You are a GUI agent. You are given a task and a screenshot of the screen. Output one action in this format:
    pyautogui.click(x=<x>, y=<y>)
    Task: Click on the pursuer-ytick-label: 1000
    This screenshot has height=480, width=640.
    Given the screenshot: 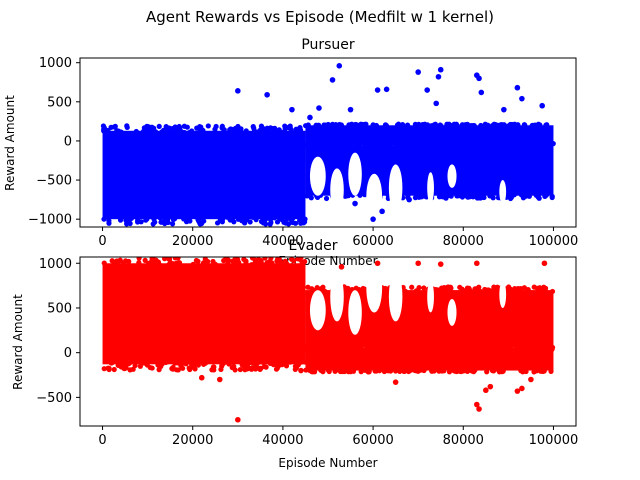 What is the action you would take?
    pyautogui.click(x=55, y=63)
    